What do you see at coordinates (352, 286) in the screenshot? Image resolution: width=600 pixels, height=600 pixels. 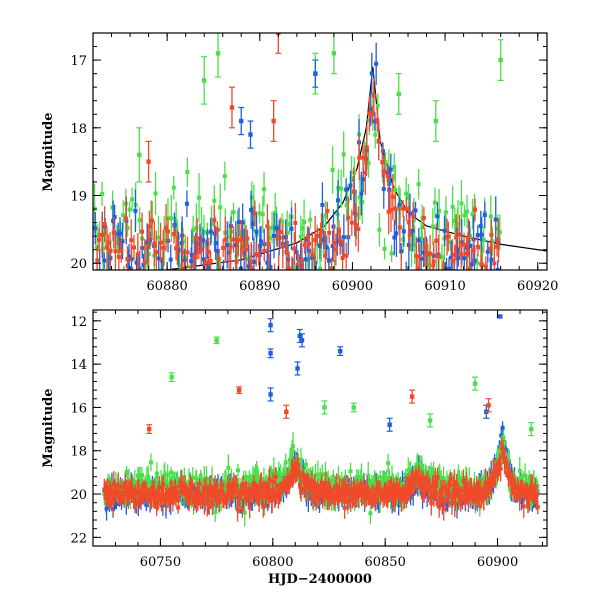 I see `top-x-tick-label-2: 60900` at bounding box center [352, 286].